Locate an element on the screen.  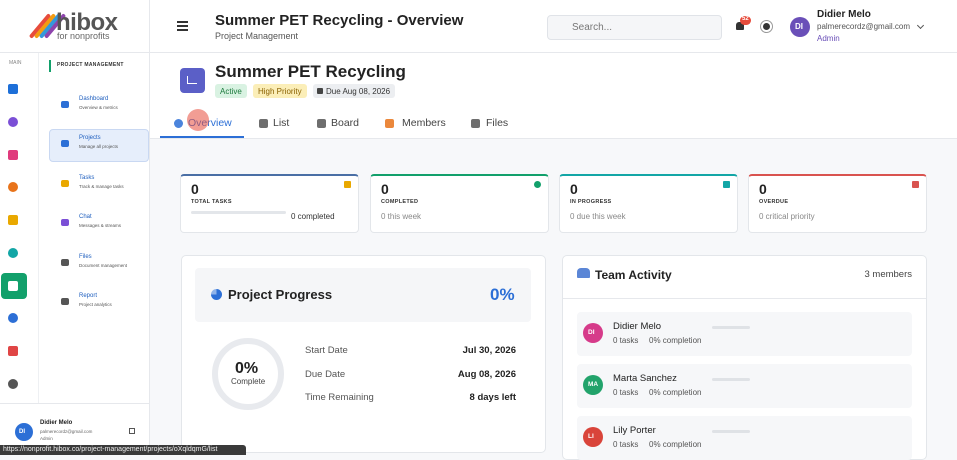
header-avatar is located at coordinates (800, 27).